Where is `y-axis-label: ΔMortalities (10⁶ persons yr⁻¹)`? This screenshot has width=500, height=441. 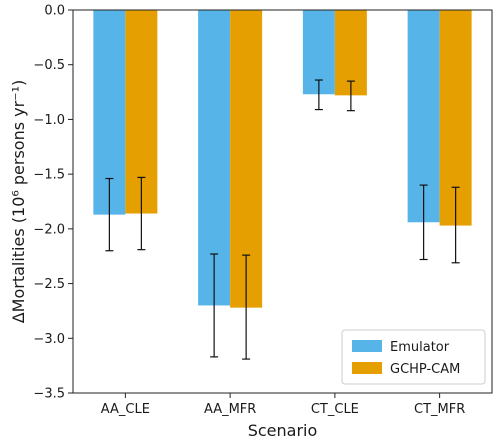
y-axis-label: ΔMortalities (10⁶ persons yr⁻¹) is located at coordinates (18, 202).